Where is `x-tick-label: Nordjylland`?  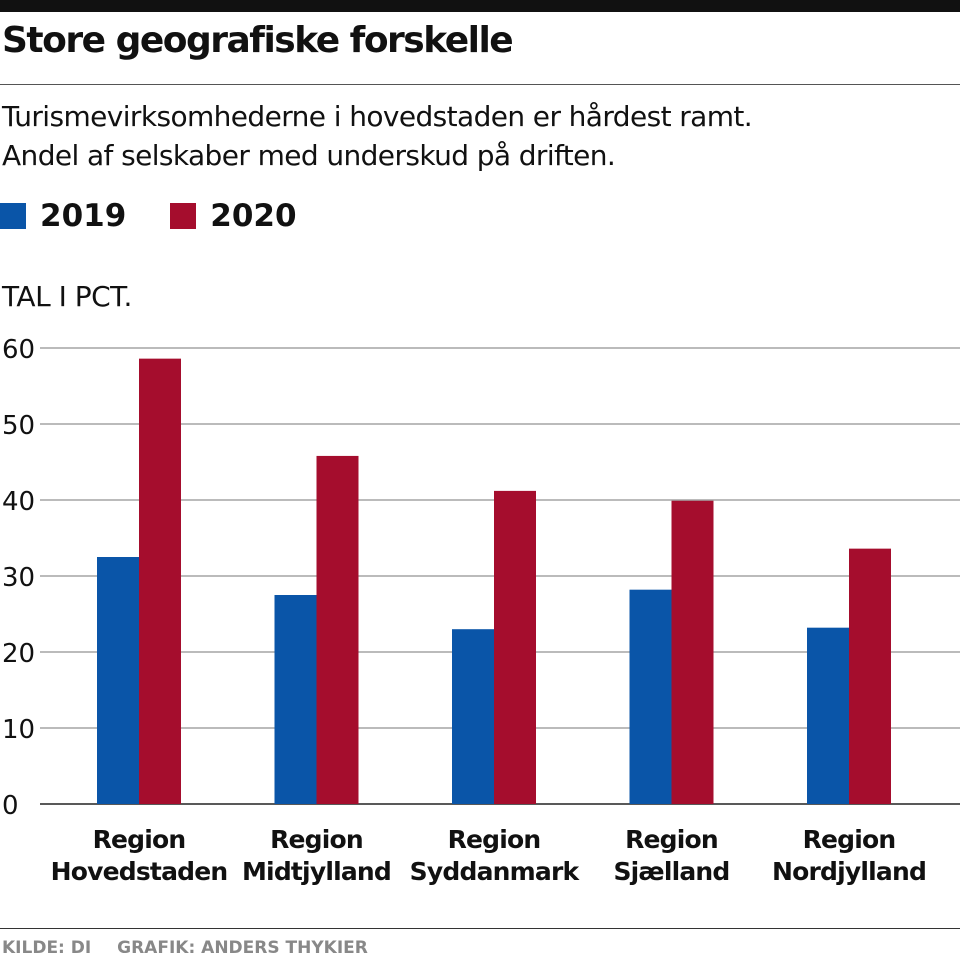 x-tick-label: Nordjylland is located at coordinates (849, 871).